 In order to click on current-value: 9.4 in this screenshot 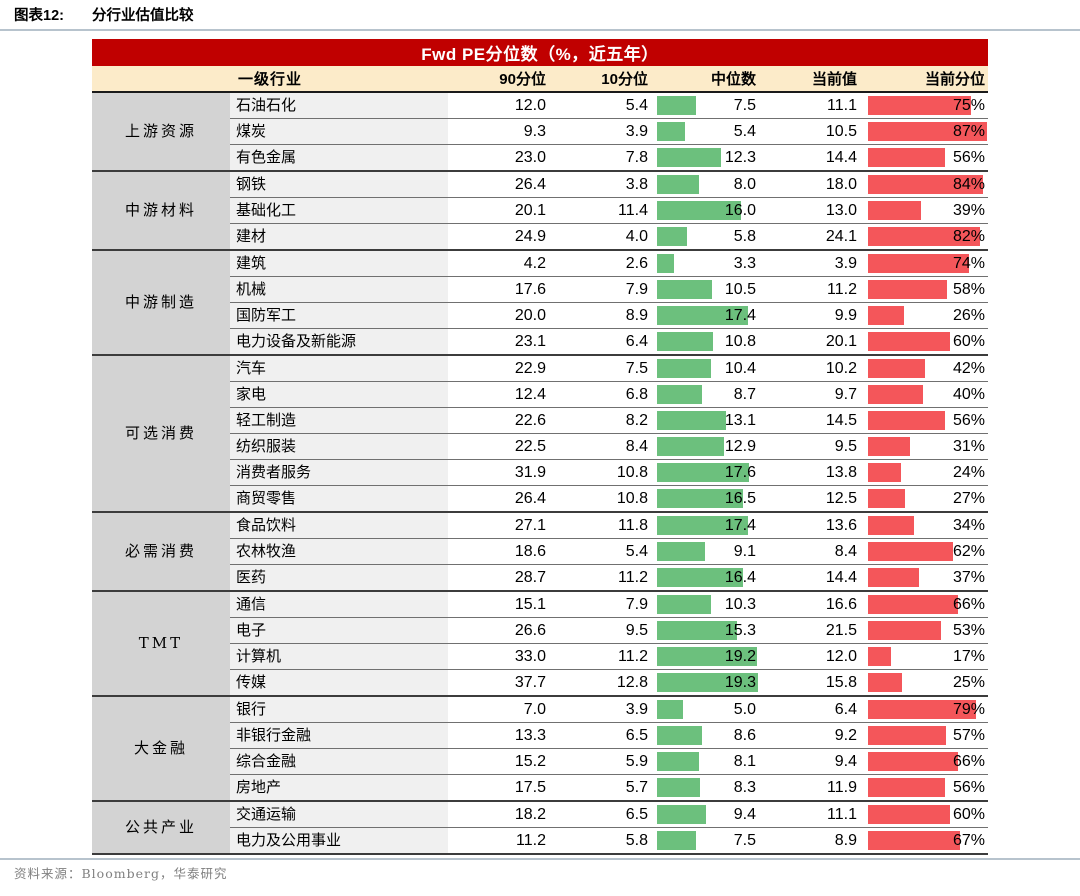, I will do `click(809, 761)`.